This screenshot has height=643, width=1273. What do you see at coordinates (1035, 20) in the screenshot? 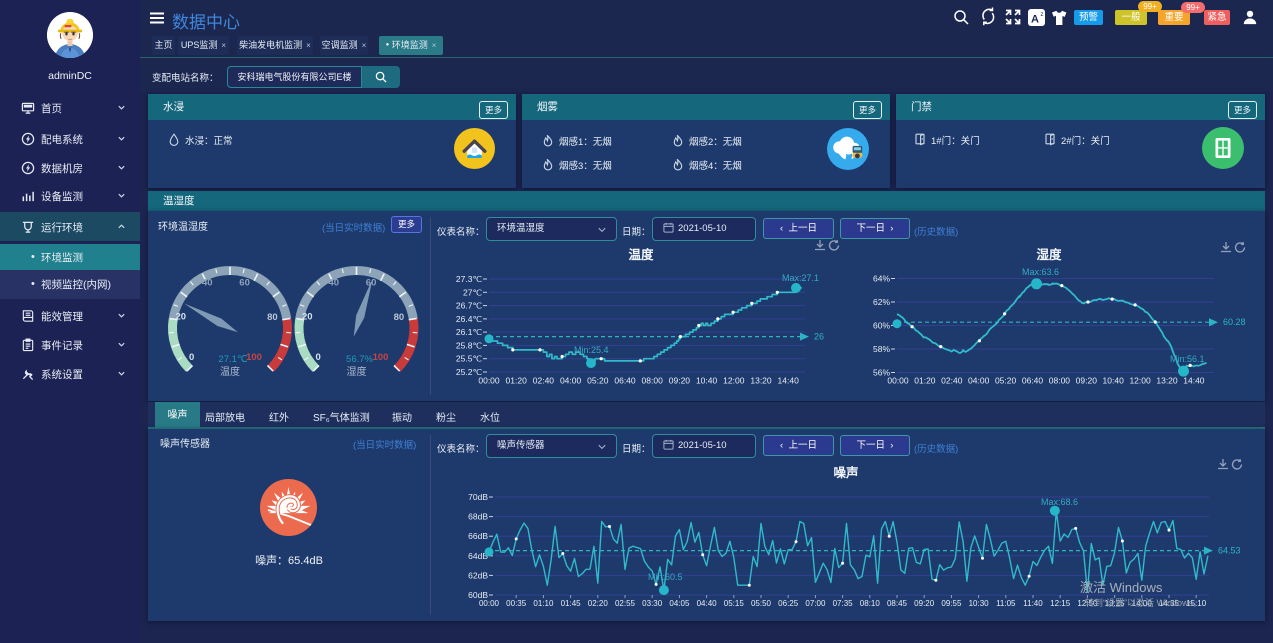
I see `svg-text: A` at bounding box center [1035, 20].